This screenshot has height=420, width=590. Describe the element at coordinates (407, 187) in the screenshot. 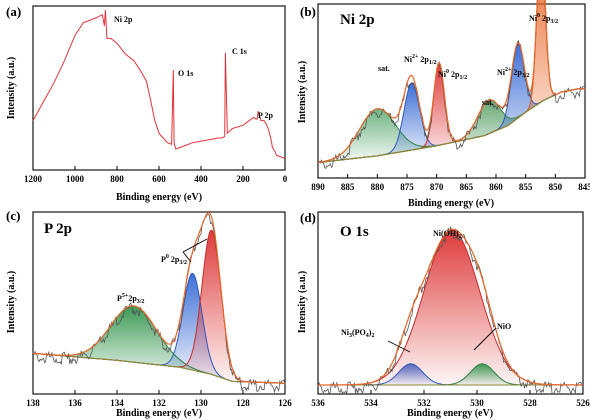

I see `x-tick-label-b: 875` at that location.